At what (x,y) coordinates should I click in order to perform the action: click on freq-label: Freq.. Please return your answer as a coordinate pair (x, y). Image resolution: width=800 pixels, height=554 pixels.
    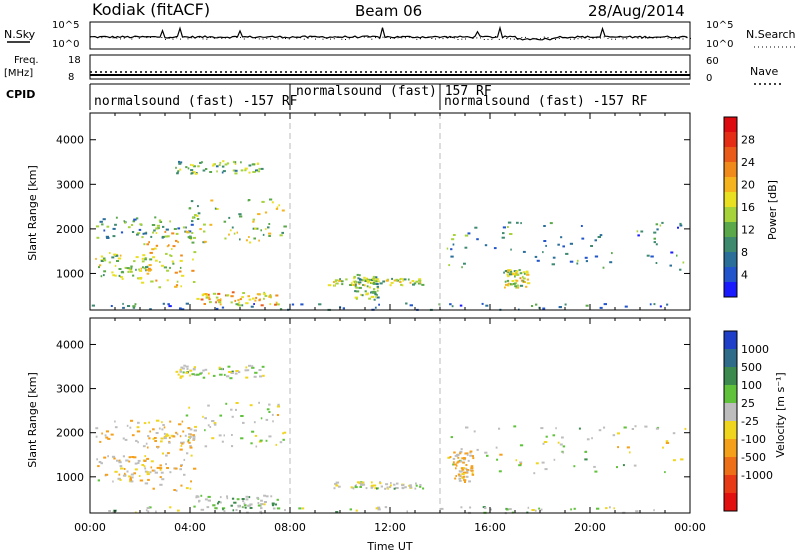
    Looking at the image, I should click on (26, 60).